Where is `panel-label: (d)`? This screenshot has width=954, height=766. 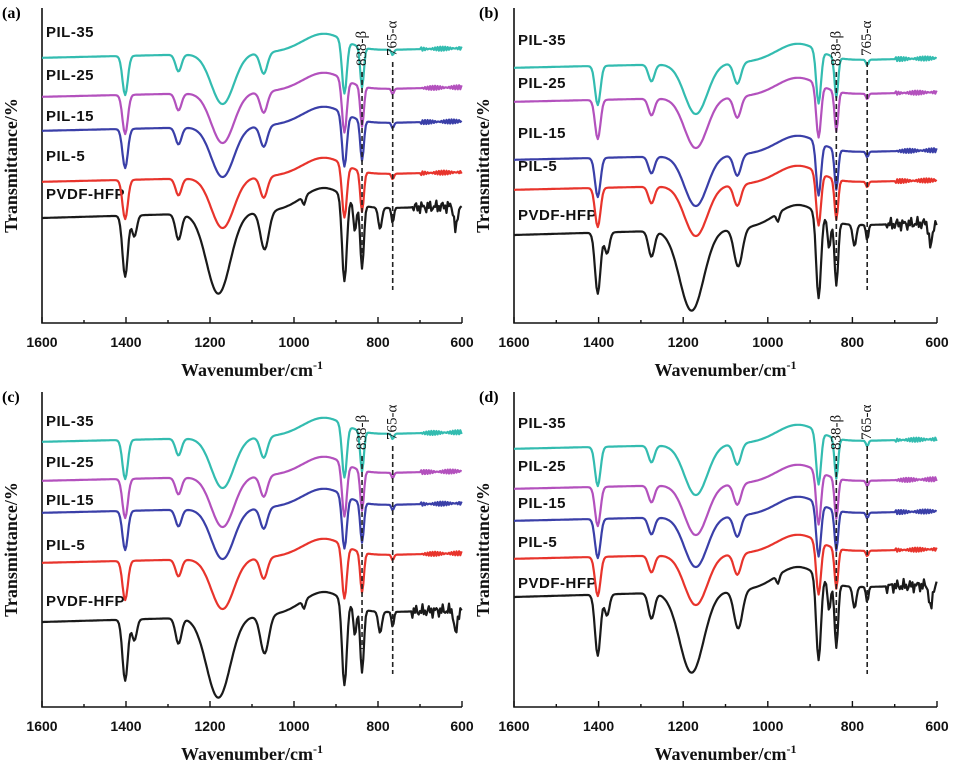 panel-label: (d) is located at coordinates (489, 397).